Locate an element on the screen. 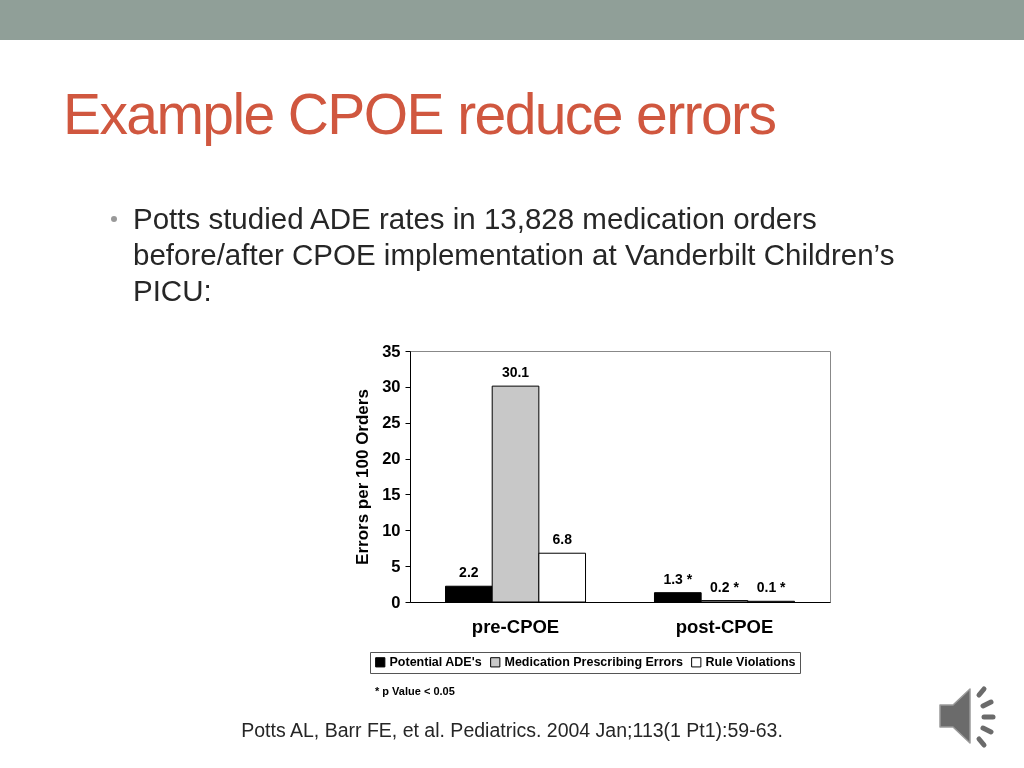 This screenshot has height=768, width=1024. text: Potts AL, Barr FE, et al. Pediatrics. 2004 Jan;113(1 Pt1):59-63. is located at coordinates (512, 730).